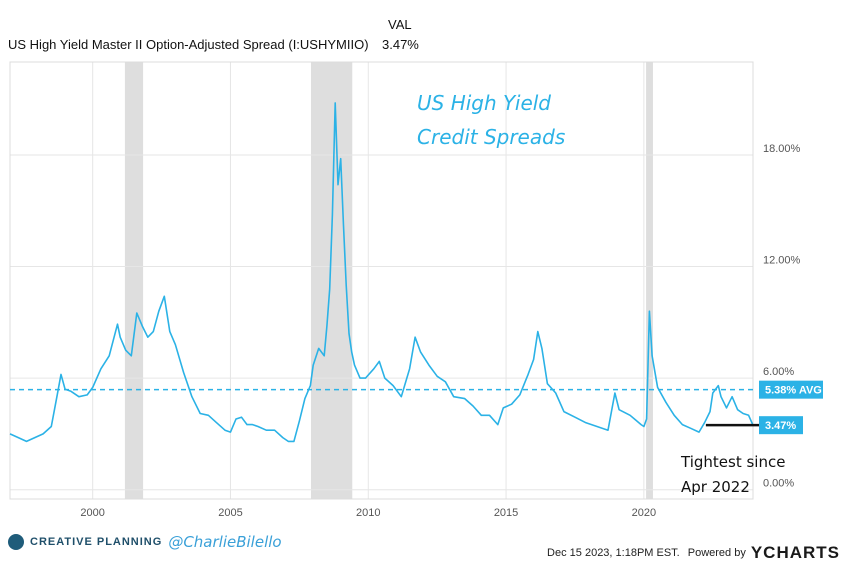 Image resolution: width=850 pixels, height=567 pixels. Describe the element at coordinates (715, 487) in the screenshot. I see `annotation-line-2: Apr 2022` at that location.